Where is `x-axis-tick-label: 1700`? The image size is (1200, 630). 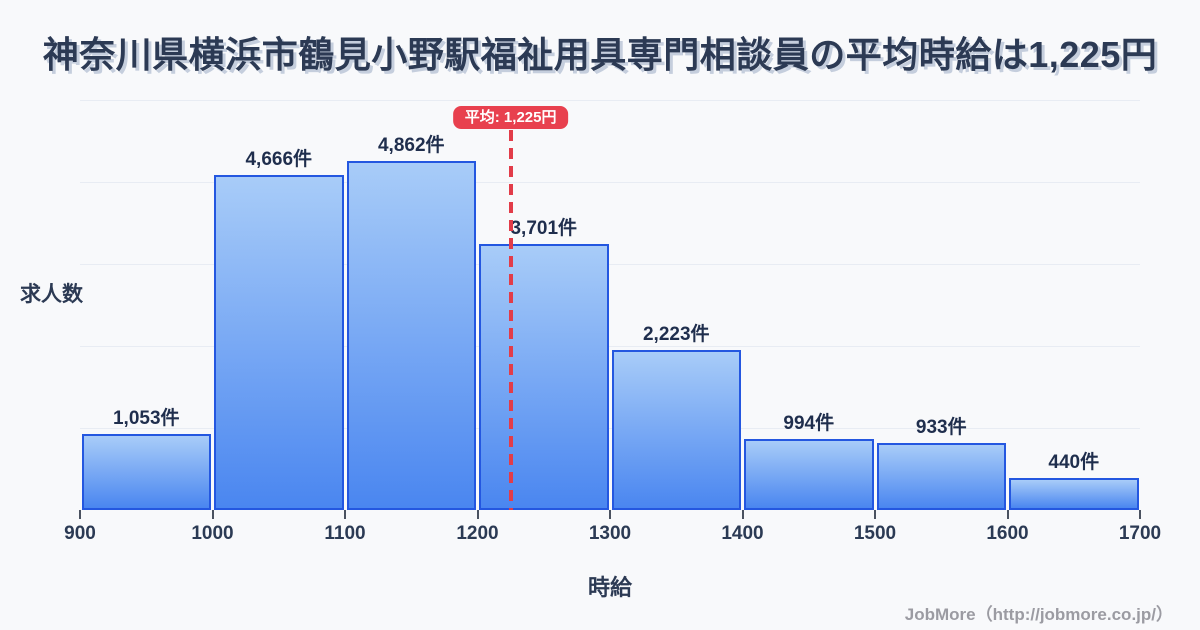 x-axis-tick-label: 1700 is located at coordinates (1140, 533).